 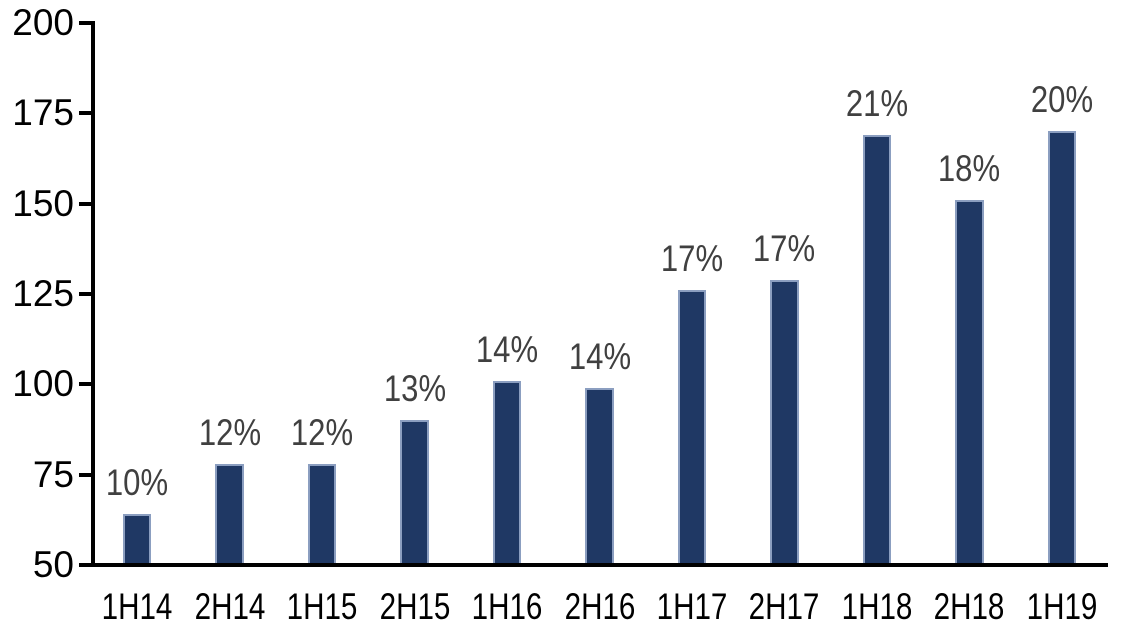 What do you see at coordinates (137, 540) in the screenshot?
I see `bar-1H14` at bounding box center [137, 540].